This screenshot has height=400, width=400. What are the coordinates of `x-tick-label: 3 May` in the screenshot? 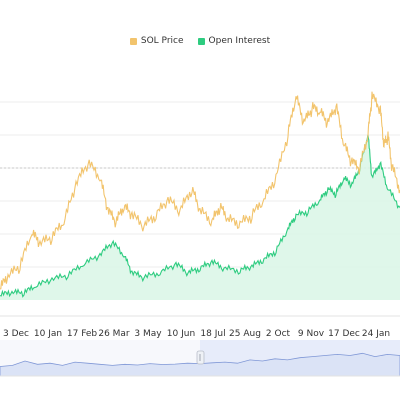 It's located at (148, 334).